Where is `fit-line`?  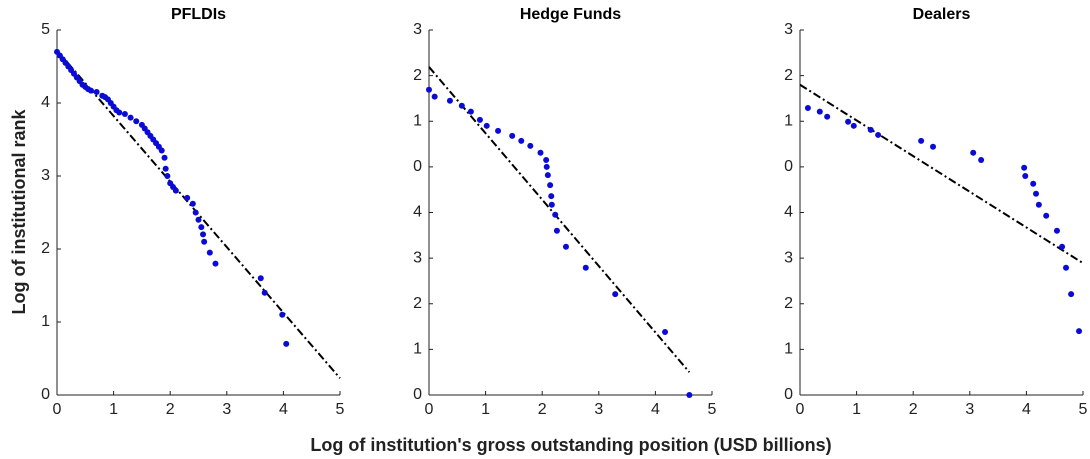 fit-line is located at coordinates (941, 173).